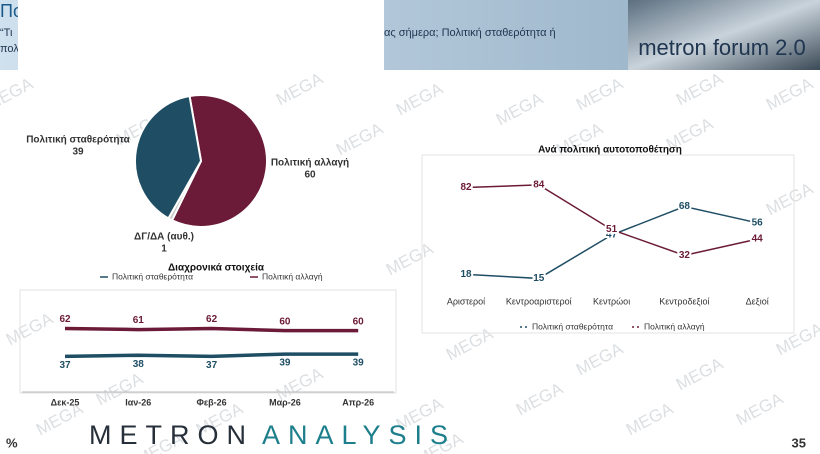 The width and height of the screenshot is (820, 454). What do you see at coordinates (466, 274) in the screenshot?
I see `value-label: 18` at bounding box center [466, 274].